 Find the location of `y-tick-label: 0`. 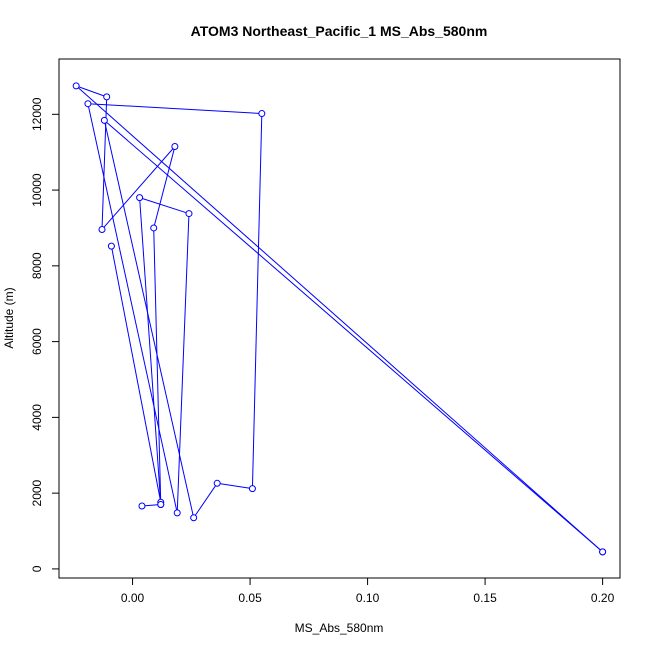

y-tick-label: 0 is located at coordinates (37, 568).